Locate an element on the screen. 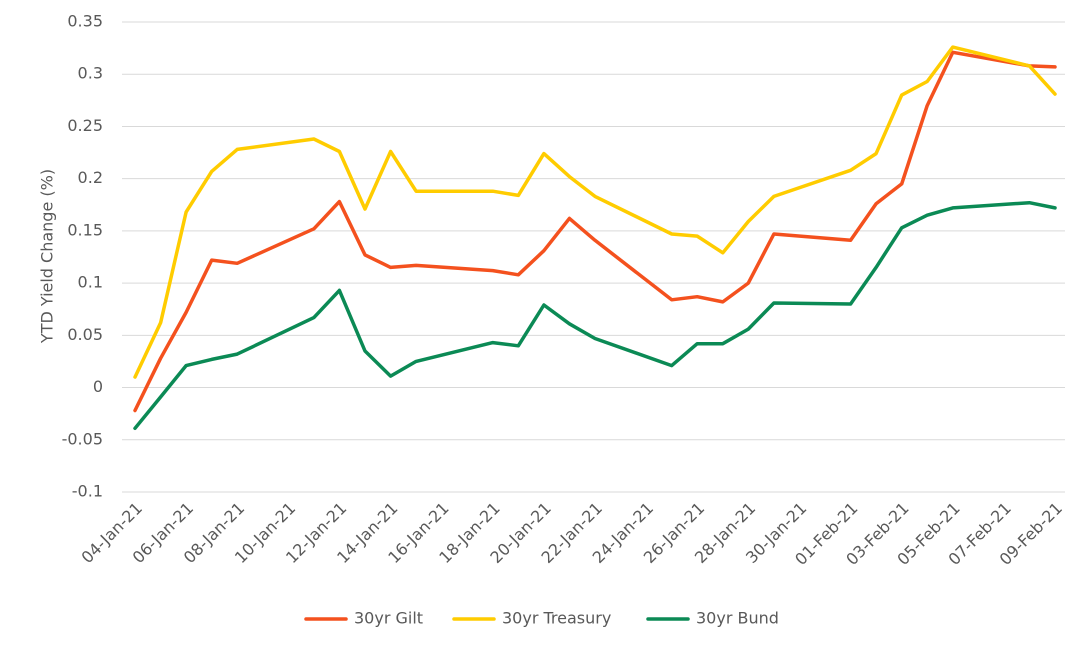 The image size is (1090, 650). y-tick-label: -0.1 is located at coordinates (87, 491).